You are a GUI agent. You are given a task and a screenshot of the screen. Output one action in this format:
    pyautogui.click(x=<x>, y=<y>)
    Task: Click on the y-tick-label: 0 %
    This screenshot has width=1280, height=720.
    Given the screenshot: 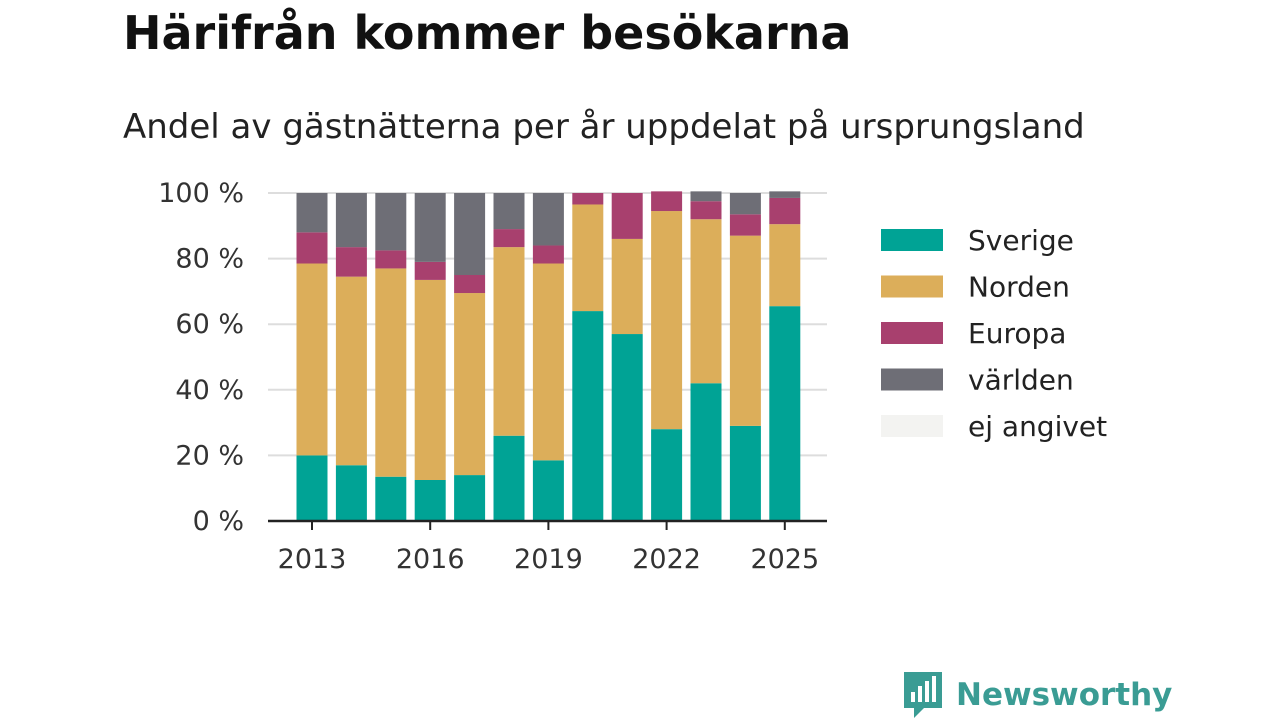 What is the action you would take?
    pyautogui.click(x=218, y=521)
    